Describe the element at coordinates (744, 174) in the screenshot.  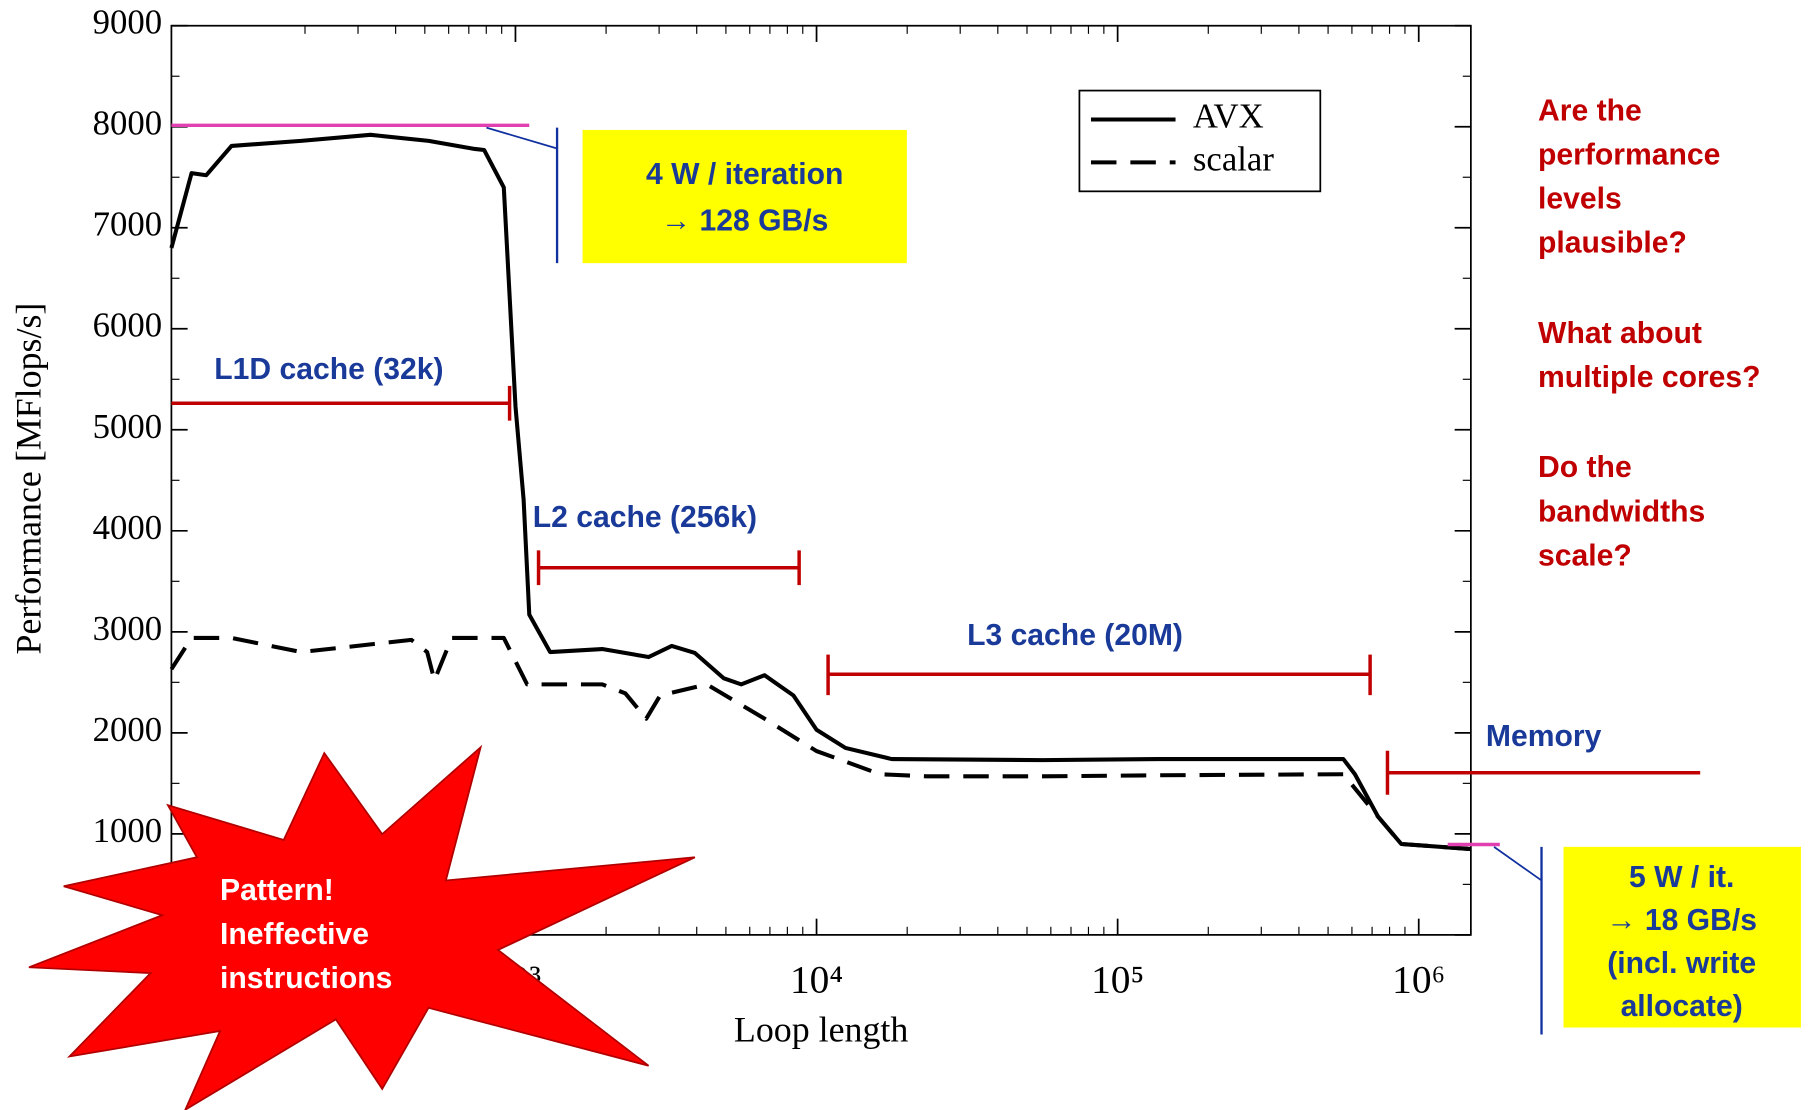
I see `annotation: 4 W / iteration` at that location.